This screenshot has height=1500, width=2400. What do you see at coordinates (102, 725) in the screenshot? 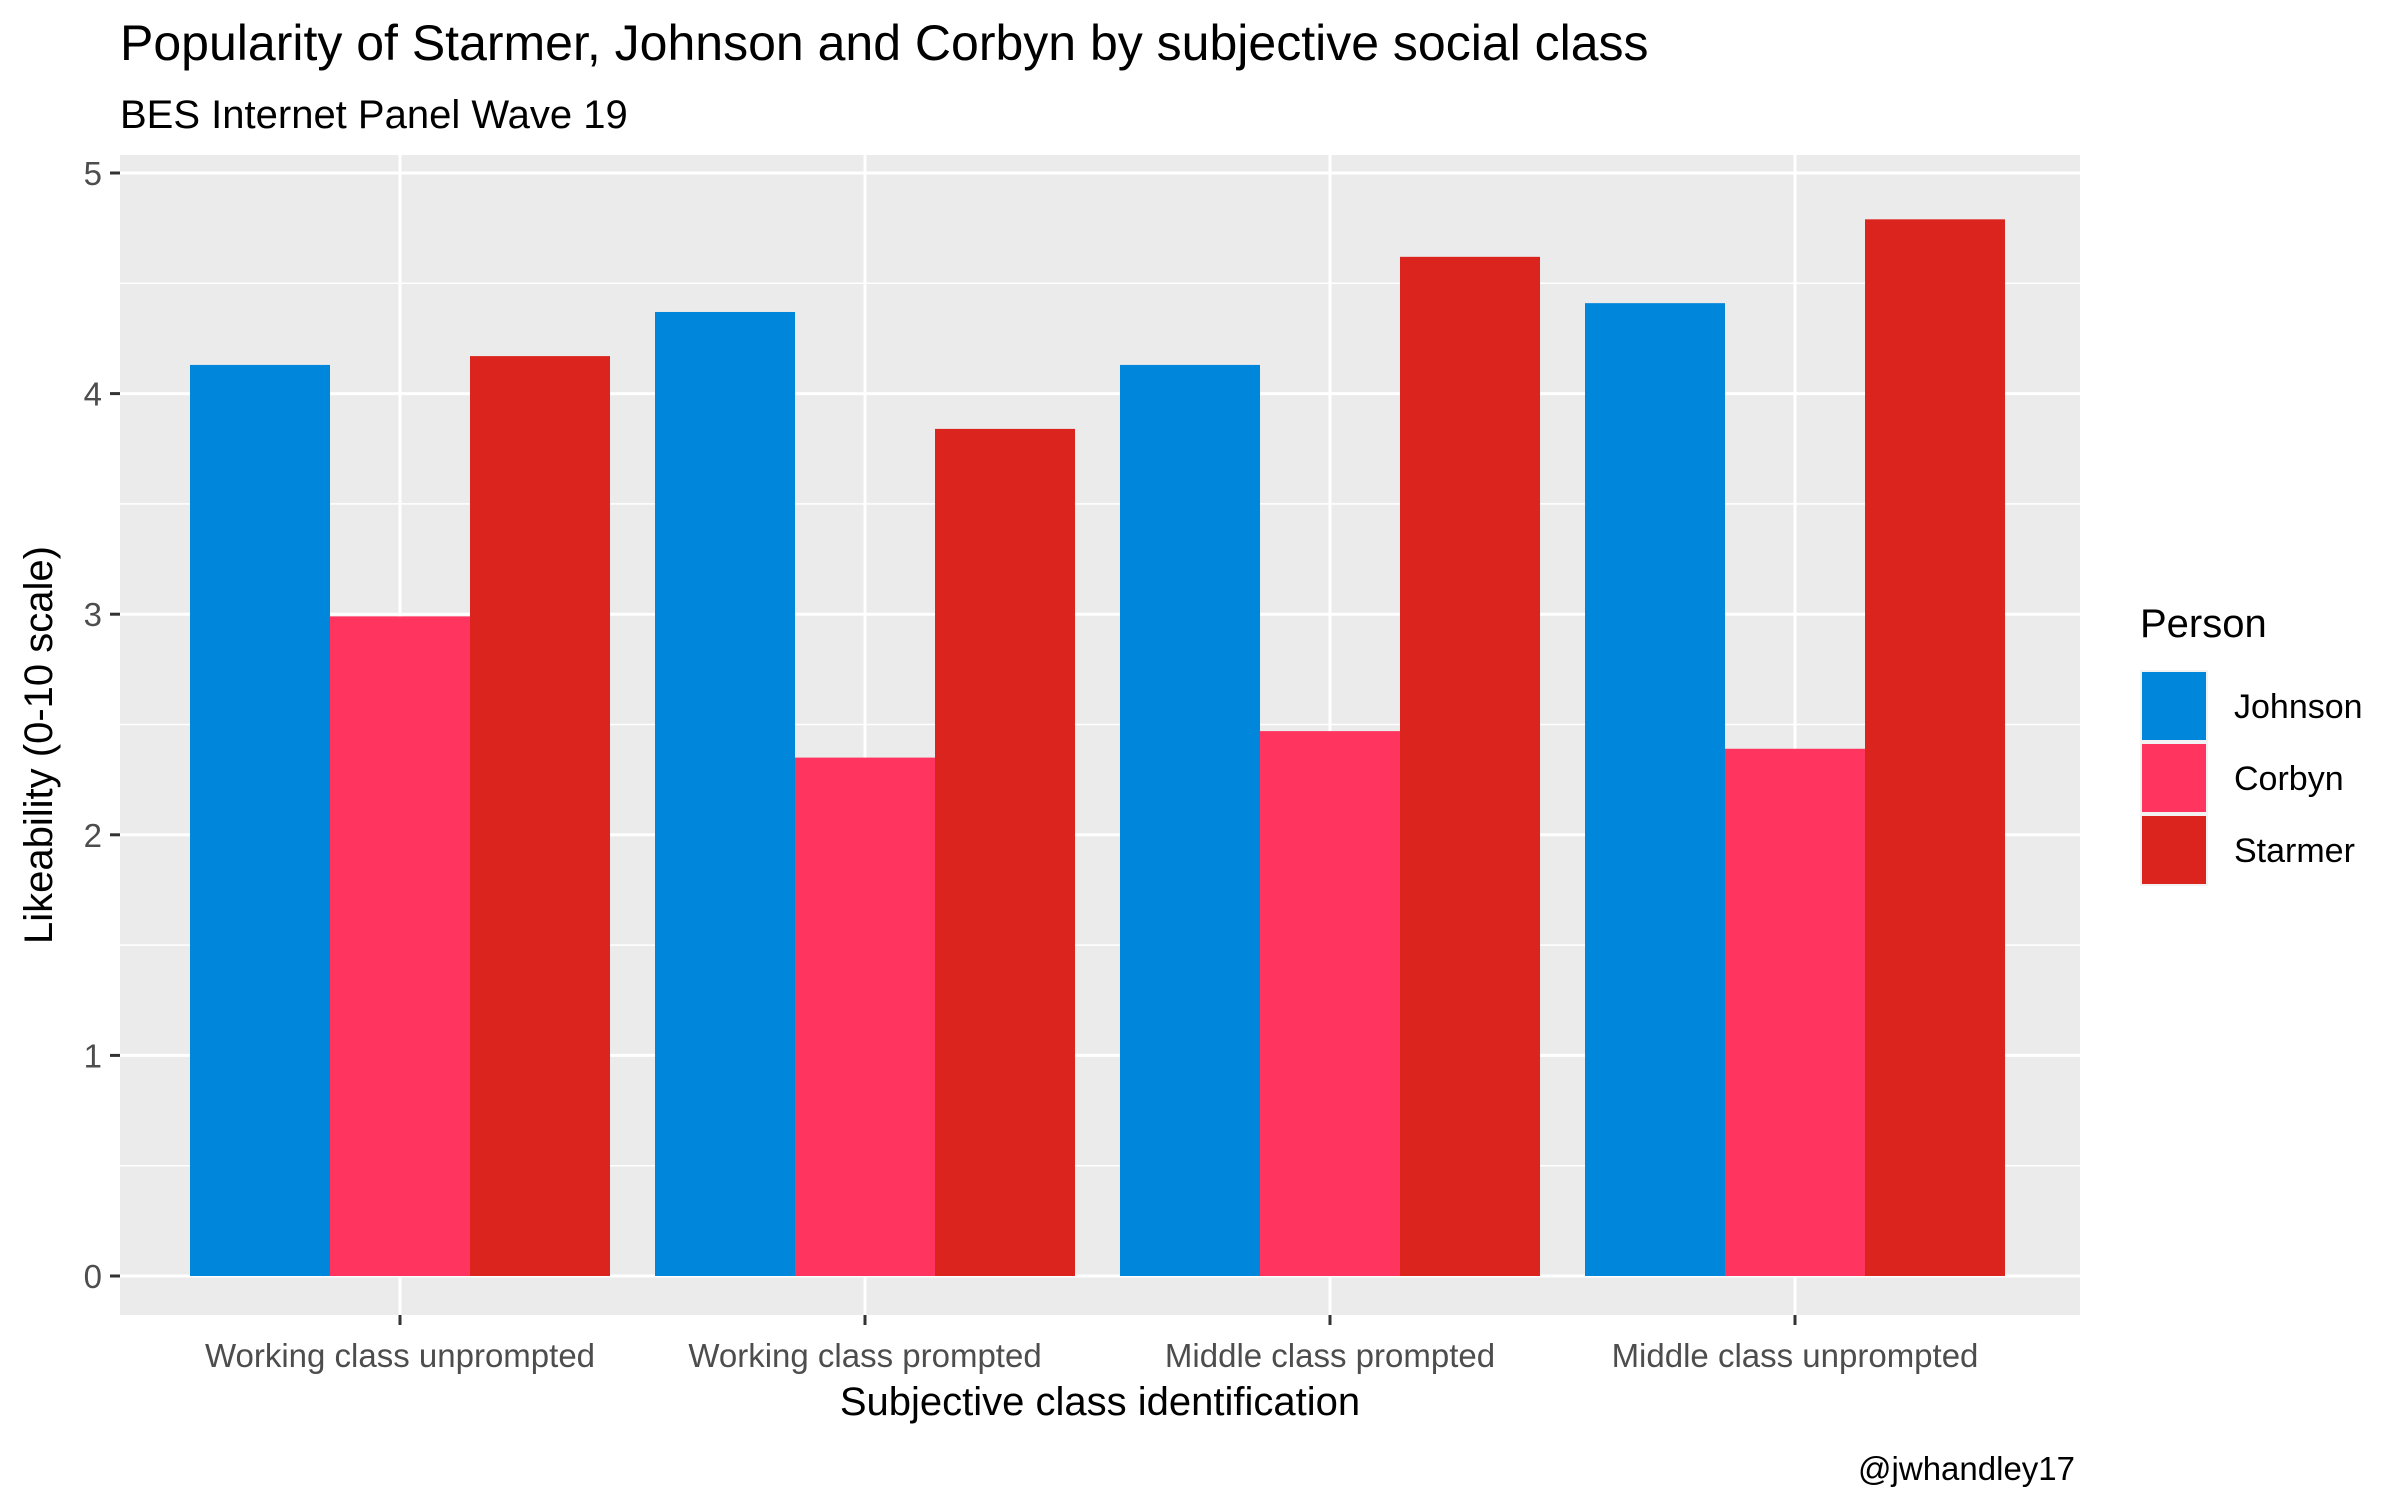
I see `y-axis: 0 1 2 3 4 5` at bounding box center [102, 725].